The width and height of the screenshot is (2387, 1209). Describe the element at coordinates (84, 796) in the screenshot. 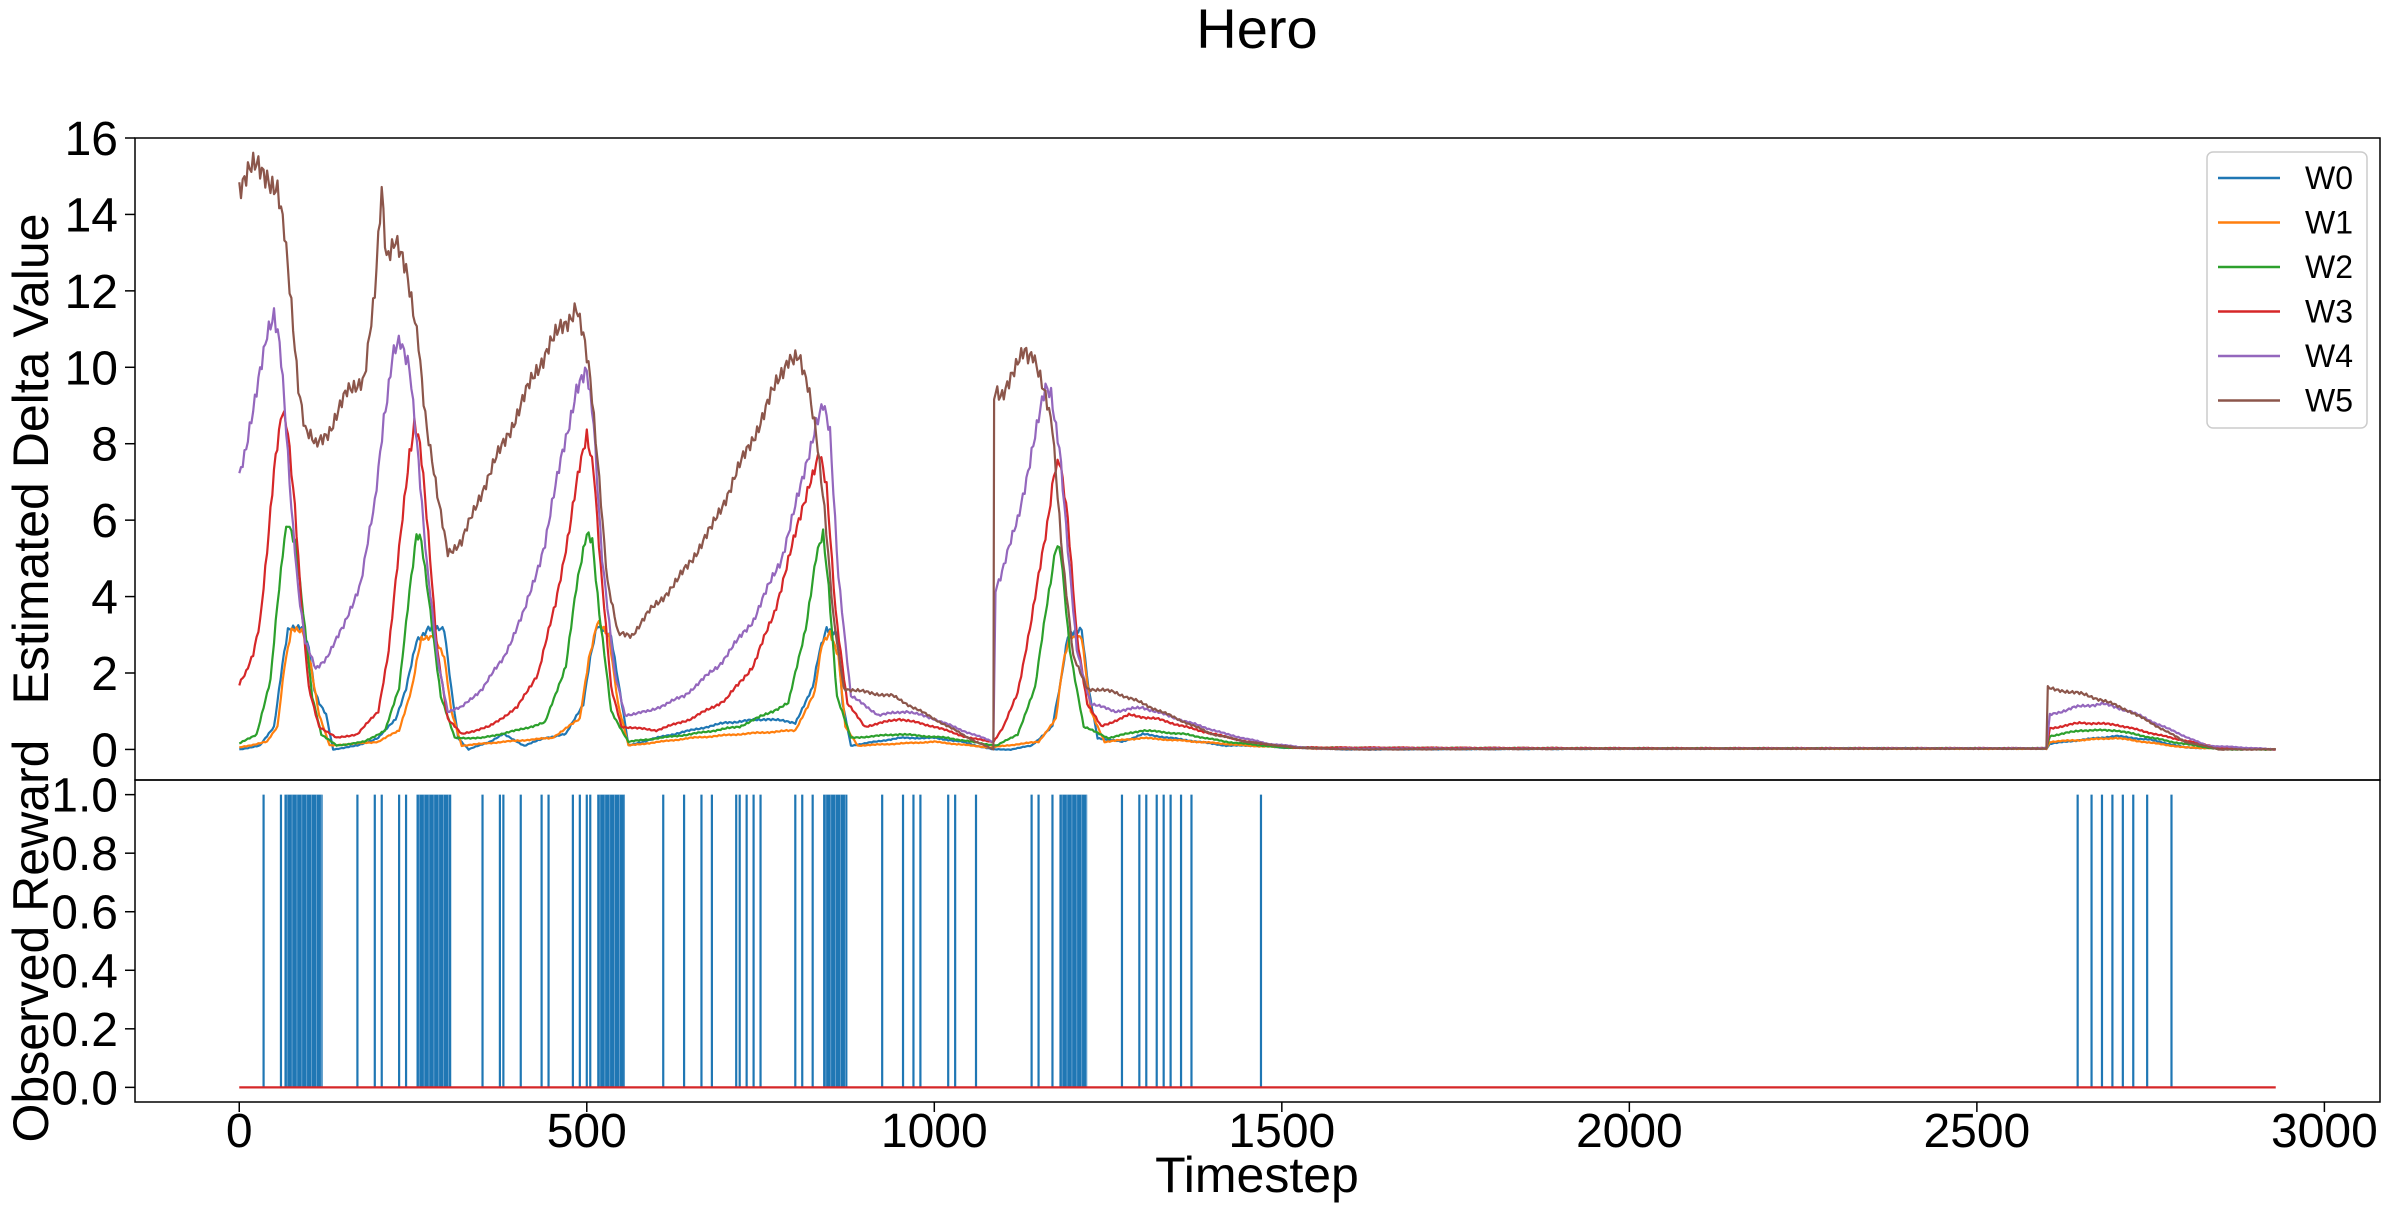

I see `reward-y-tick-label: 1.0` at that location.